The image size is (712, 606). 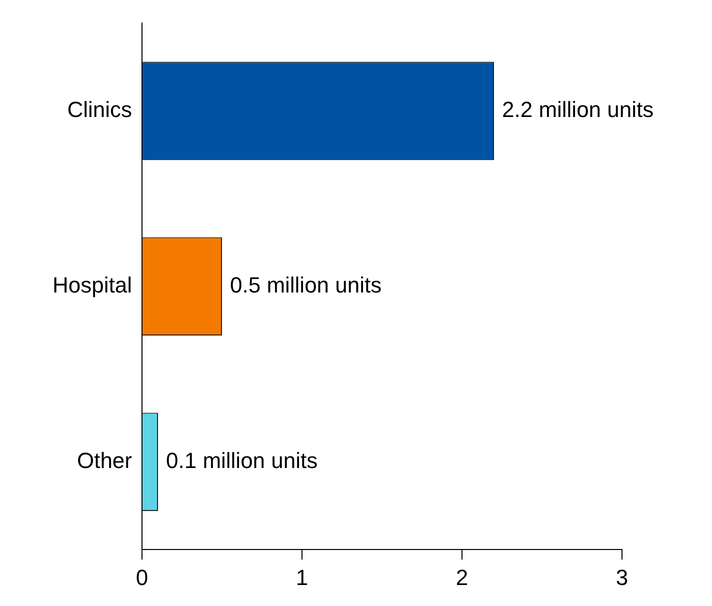 I want to click on x-tick-label: 0, so click(x=142, y=577).